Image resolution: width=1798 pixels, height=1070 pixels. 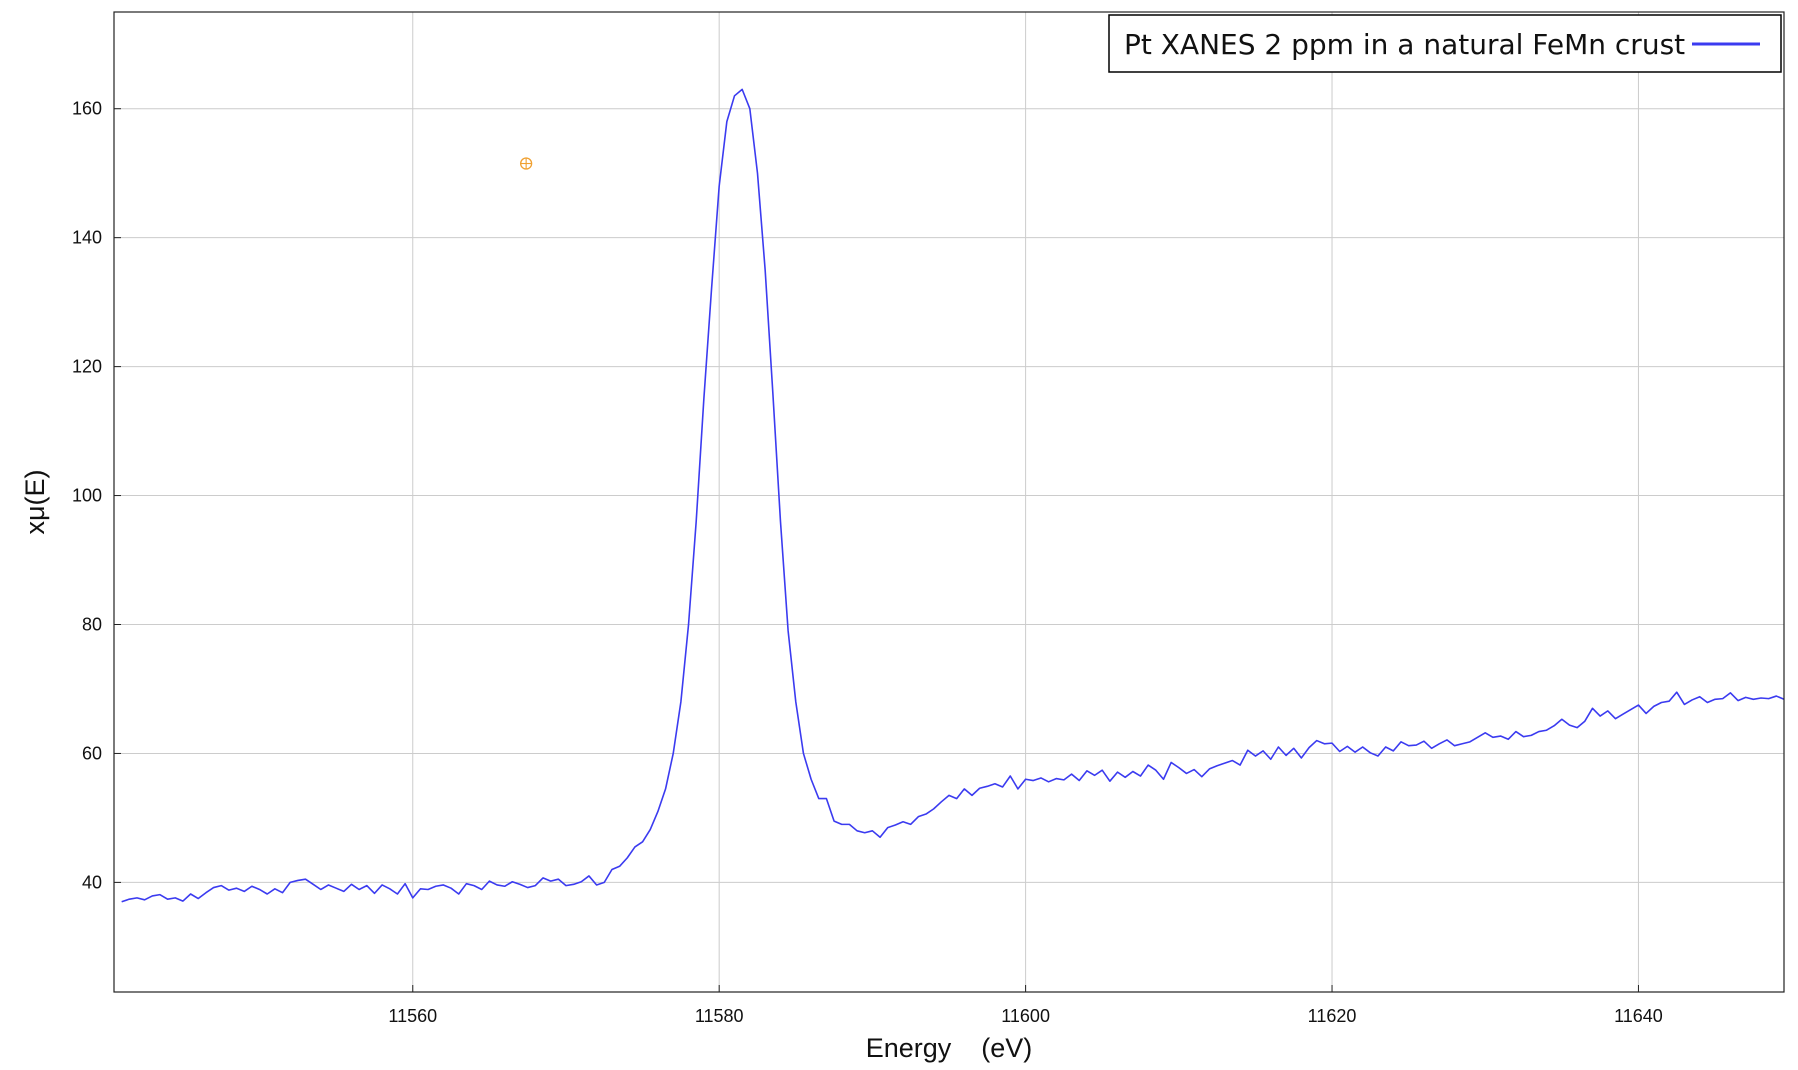 I want to click on y-axis-title: xμ(E), so click(x=35, y=501).